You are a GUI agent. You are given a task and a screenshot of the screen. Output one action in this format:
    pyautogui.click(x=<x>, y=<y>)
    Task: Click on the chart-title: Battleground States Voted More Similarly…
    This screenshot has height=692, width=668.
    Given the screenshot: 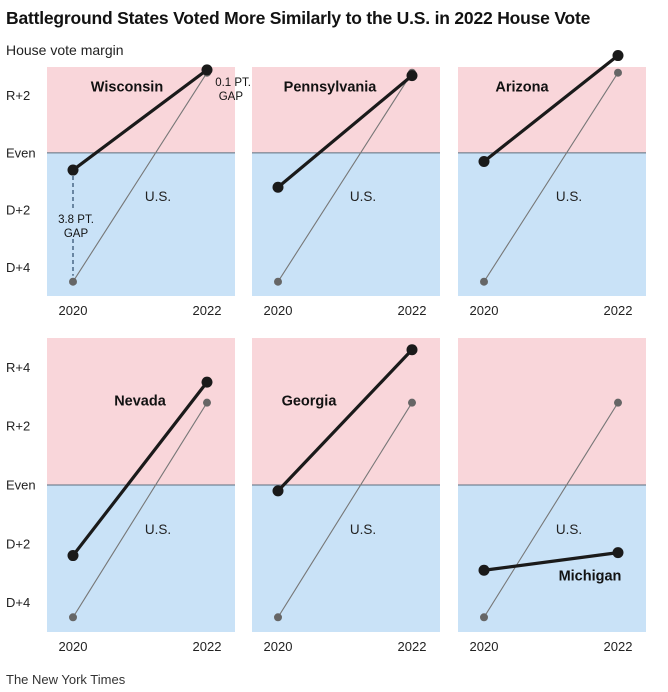 What is the action you would take?
    pyautogui.click(x=298, y=18)
    